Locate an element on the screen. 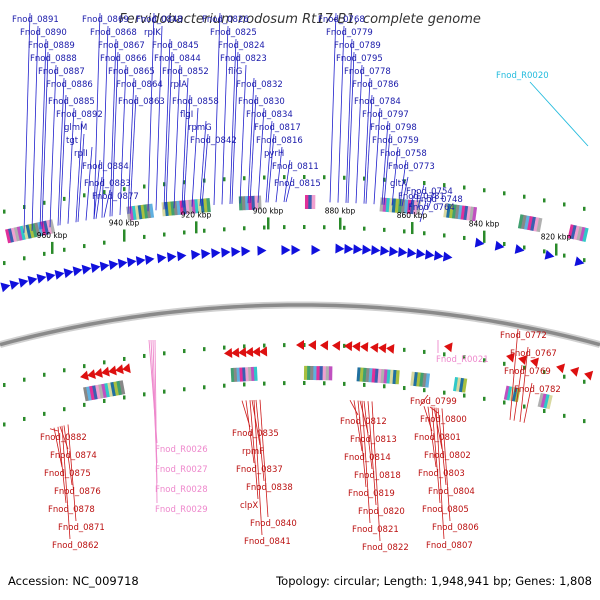 The image size is (600, 600). kbp-label: 920 kbp is located at coordinates (196, 214).